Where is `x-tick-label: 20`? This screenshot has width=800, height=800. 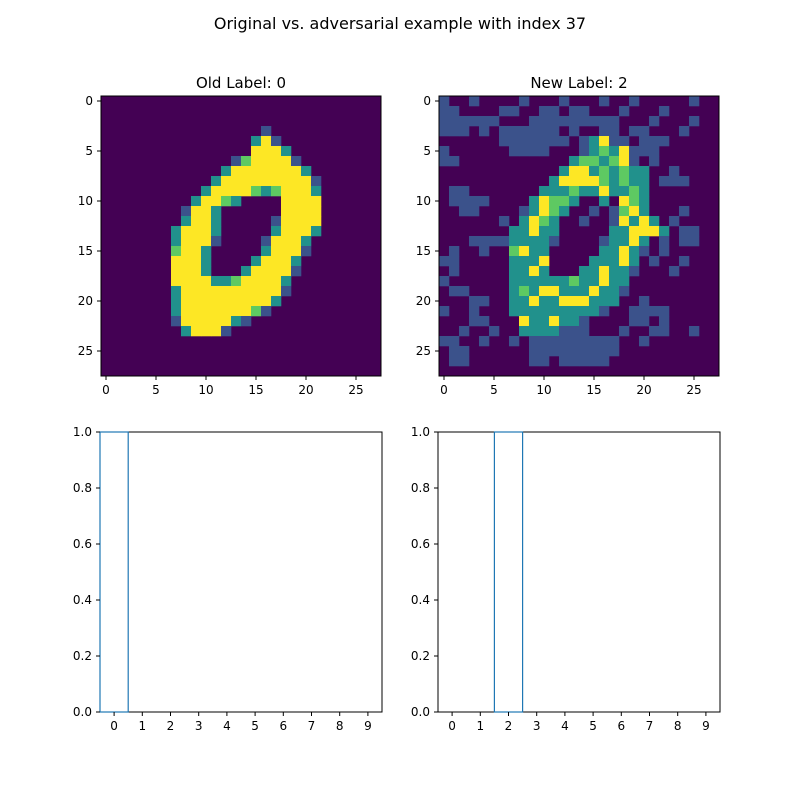
x-tick-label: 20 is located at coordinates (643, 390).